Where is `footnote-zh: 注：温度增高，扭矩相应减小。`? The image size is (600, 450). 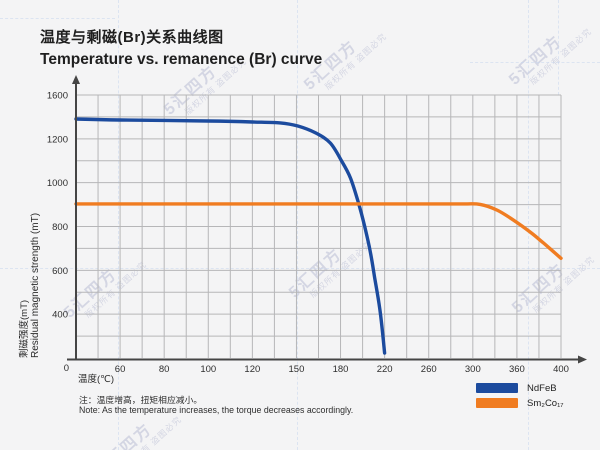 footnote-zh: 注：温度增高，扭矩相应减小。 is located at coordinates (141, 400).